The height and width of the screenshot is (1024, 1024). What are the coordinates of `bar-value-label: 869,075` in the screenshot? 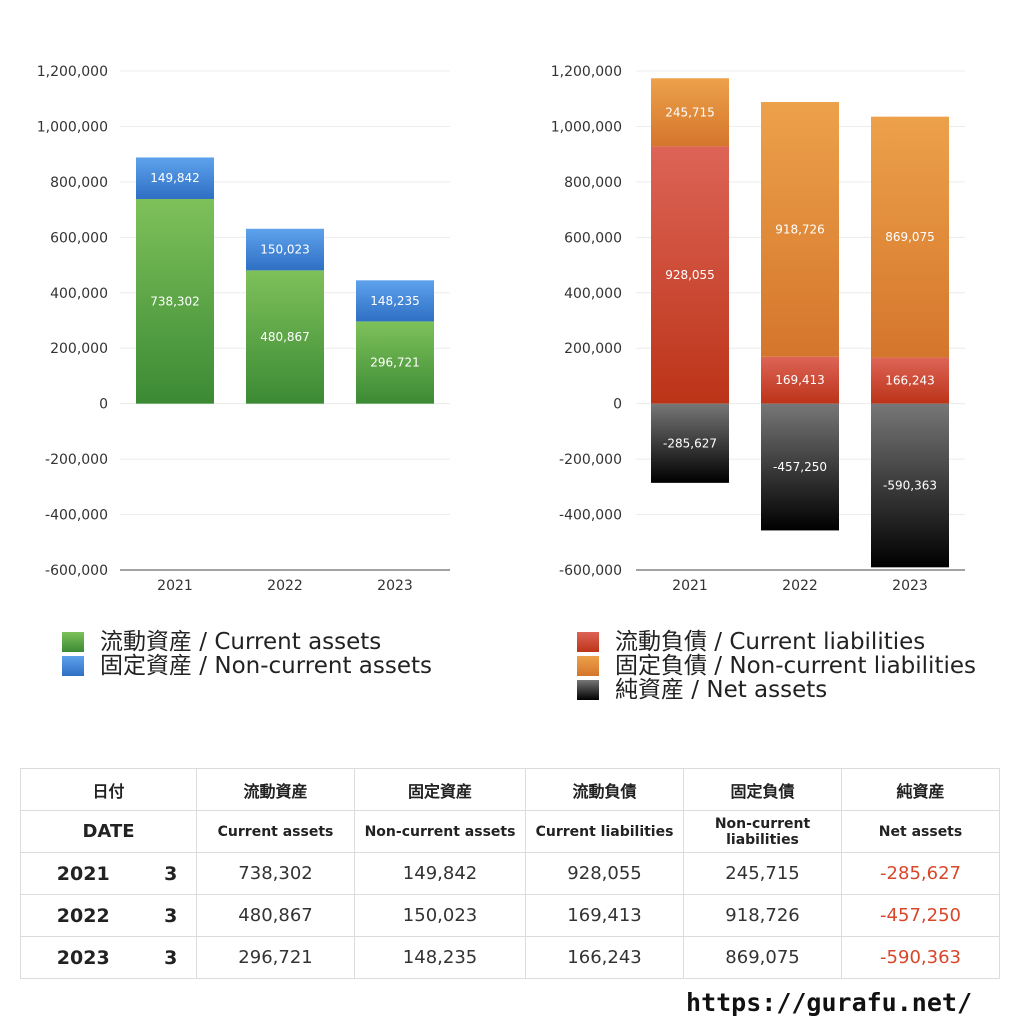 It's located at (910, 237).